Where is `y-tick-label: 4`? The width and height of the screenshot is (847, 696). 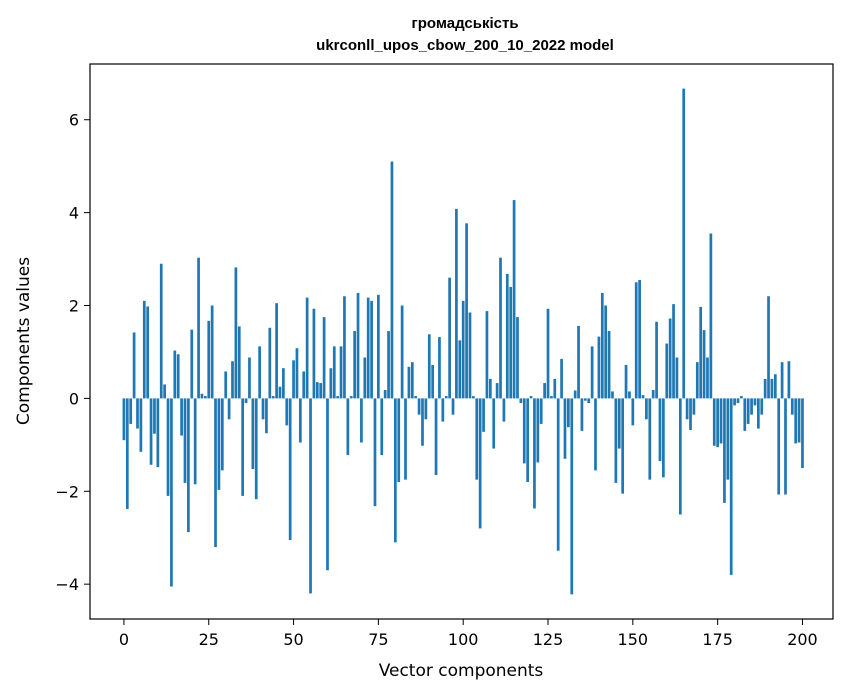 y-tick-label: 4 is located at coordinates (74, 213).